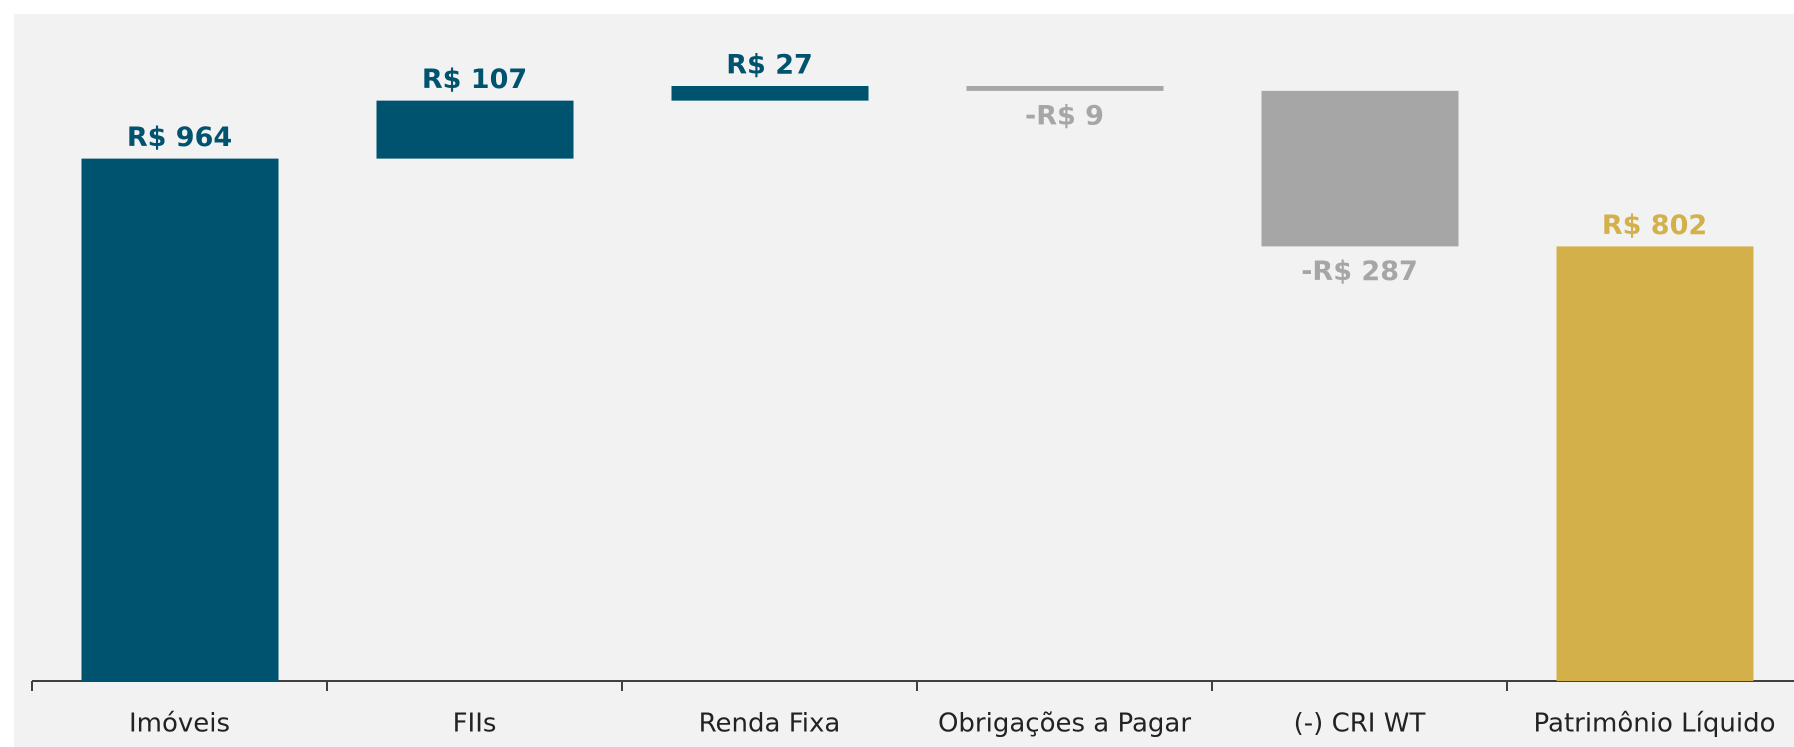 The width and height of the screenshot is (1794, 747). I want to click on value-label: R$ 802, so click(1654, 225).